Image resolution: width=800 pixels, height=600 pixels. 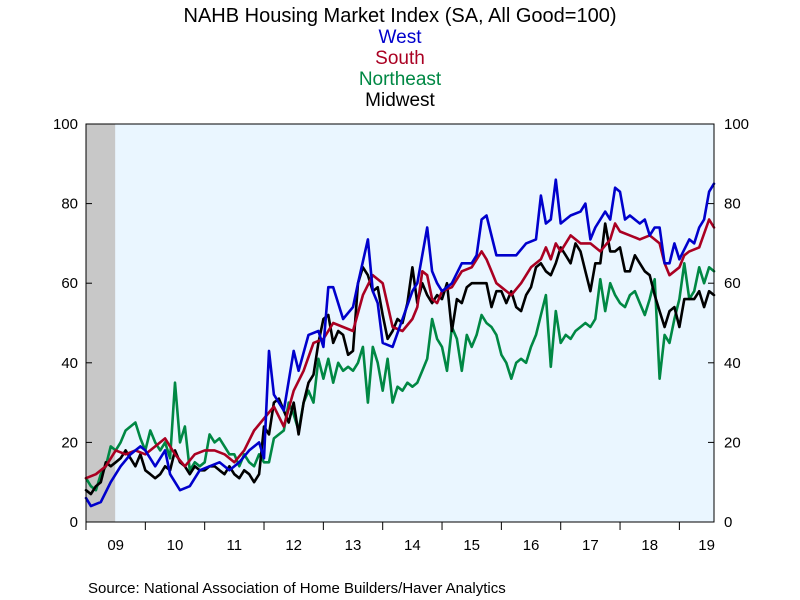 What do you see at coordinates (400, 79) in the screenshot?
I see `legend-entry-northeast: Northeast` at bounding box center [400, 79].